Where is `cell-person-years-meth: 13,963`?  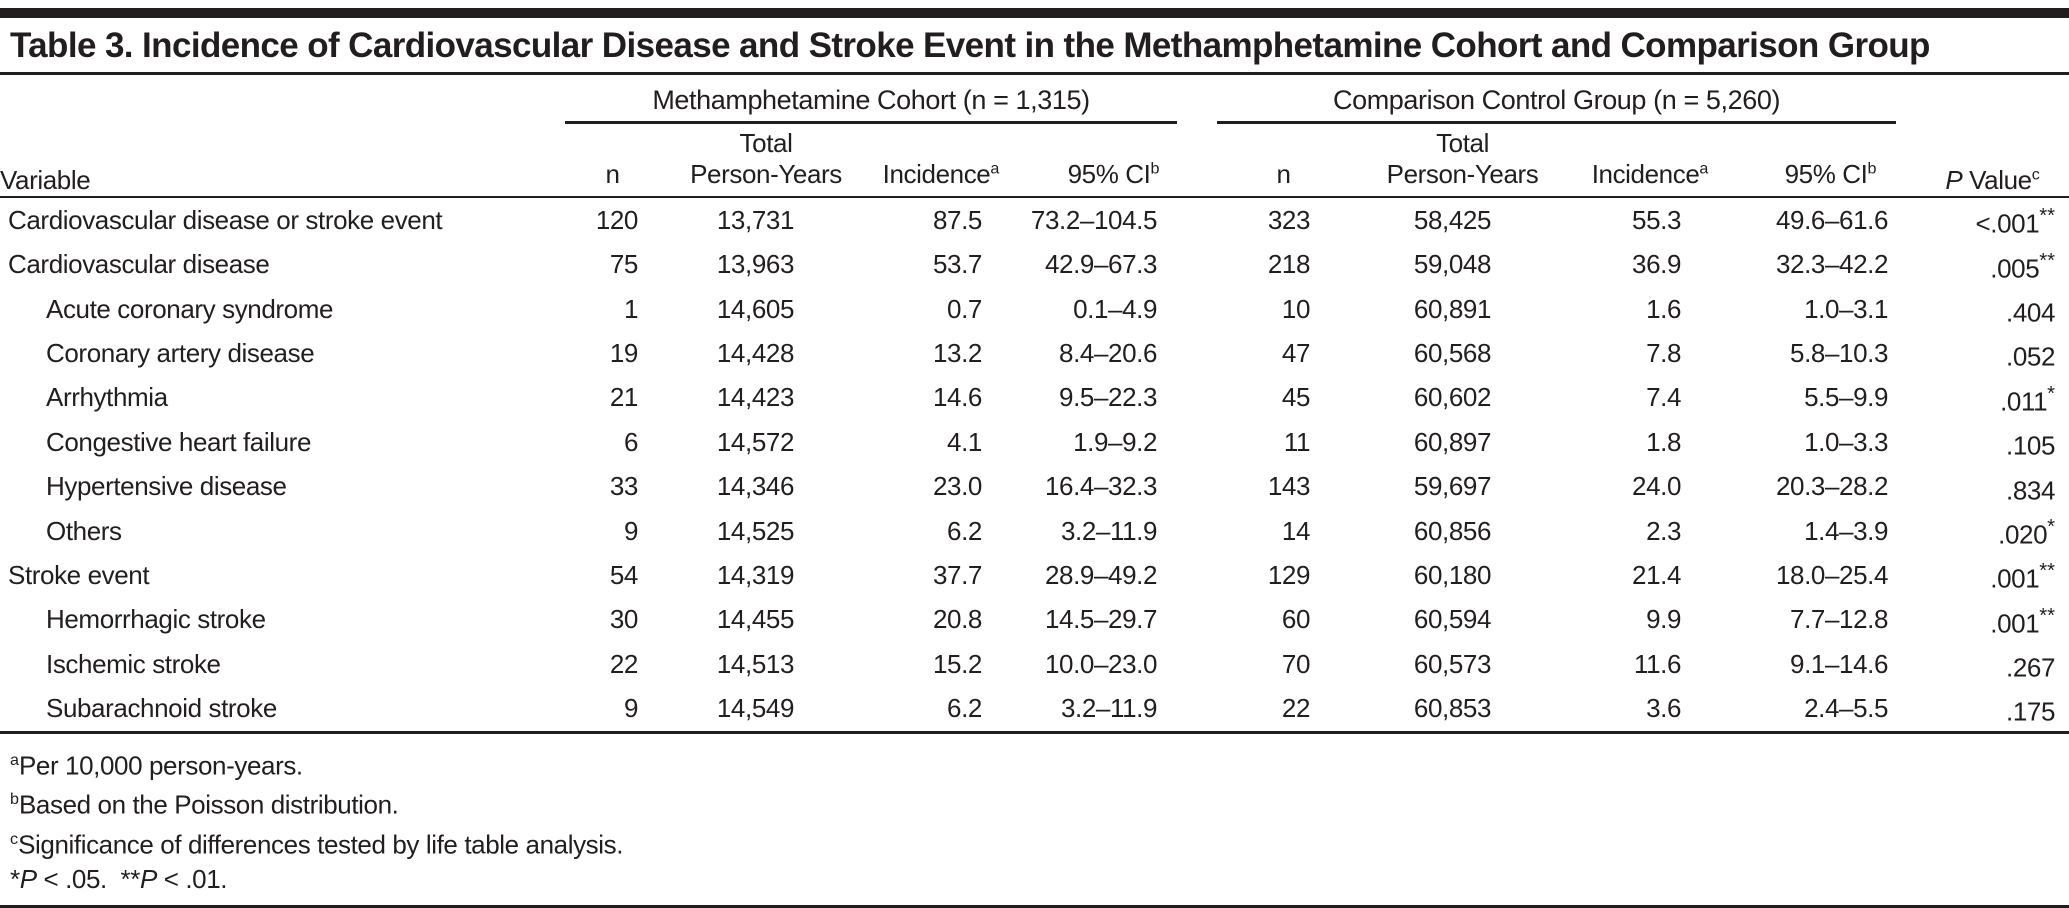
cell-person-years-meth: 13,963 is located at coordinates (755, 264).